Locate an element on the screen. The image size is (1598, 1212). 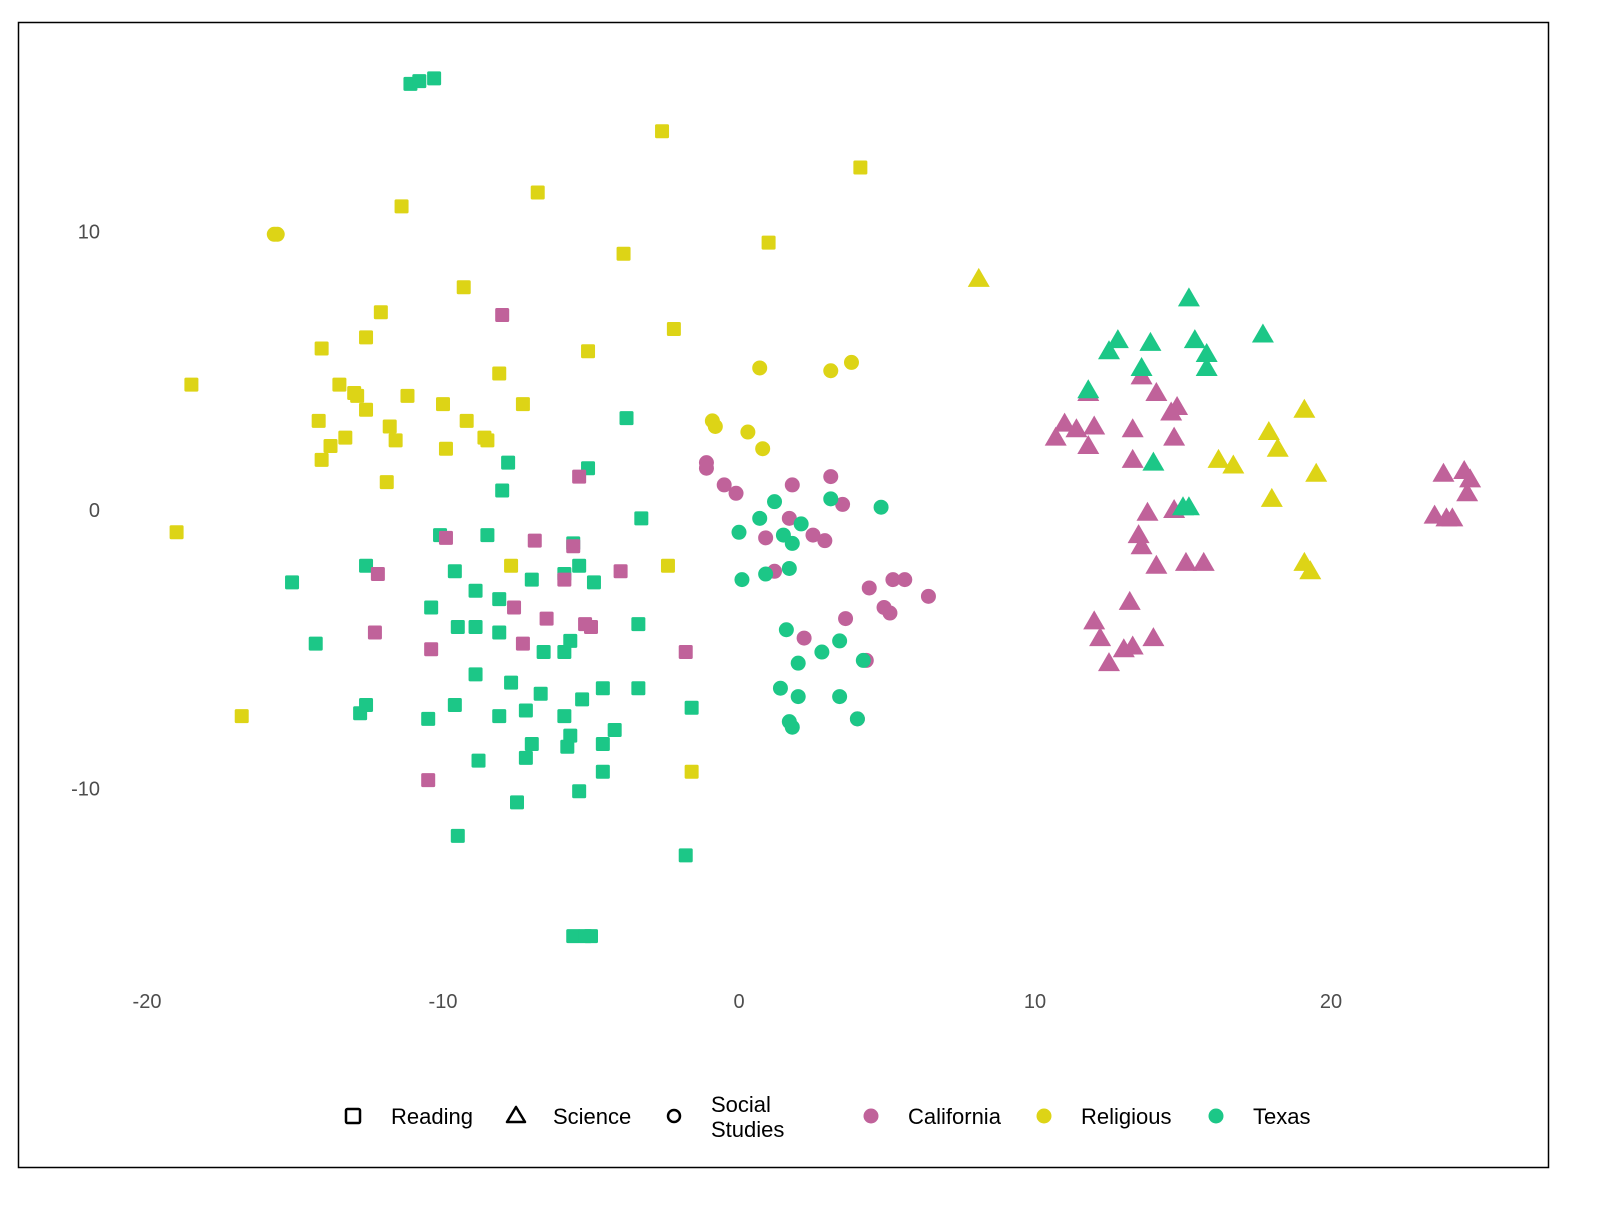
x-tick-label: -10 is located at coordinates (443, 1002).